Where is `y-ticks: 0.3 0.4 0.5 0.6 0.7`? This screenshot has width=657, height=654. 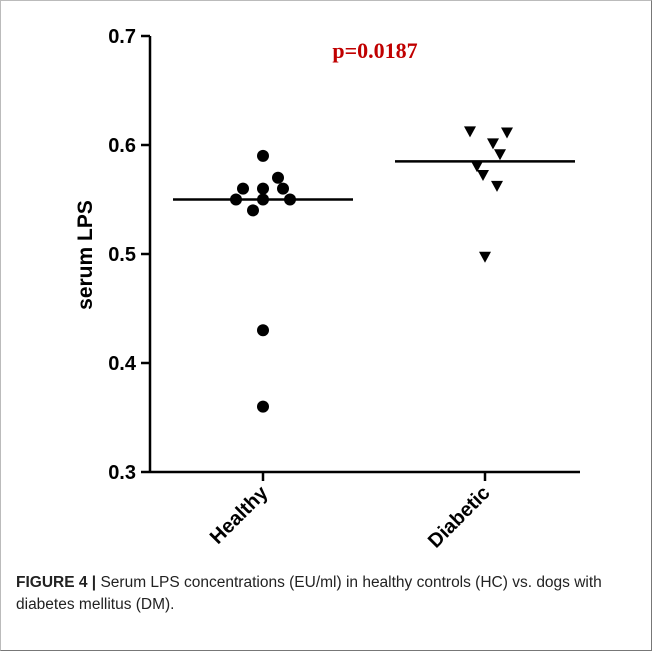
y-ticks: 0.3 0.4 0.5 0.6 0.7 is located at coordinates (129, 255).